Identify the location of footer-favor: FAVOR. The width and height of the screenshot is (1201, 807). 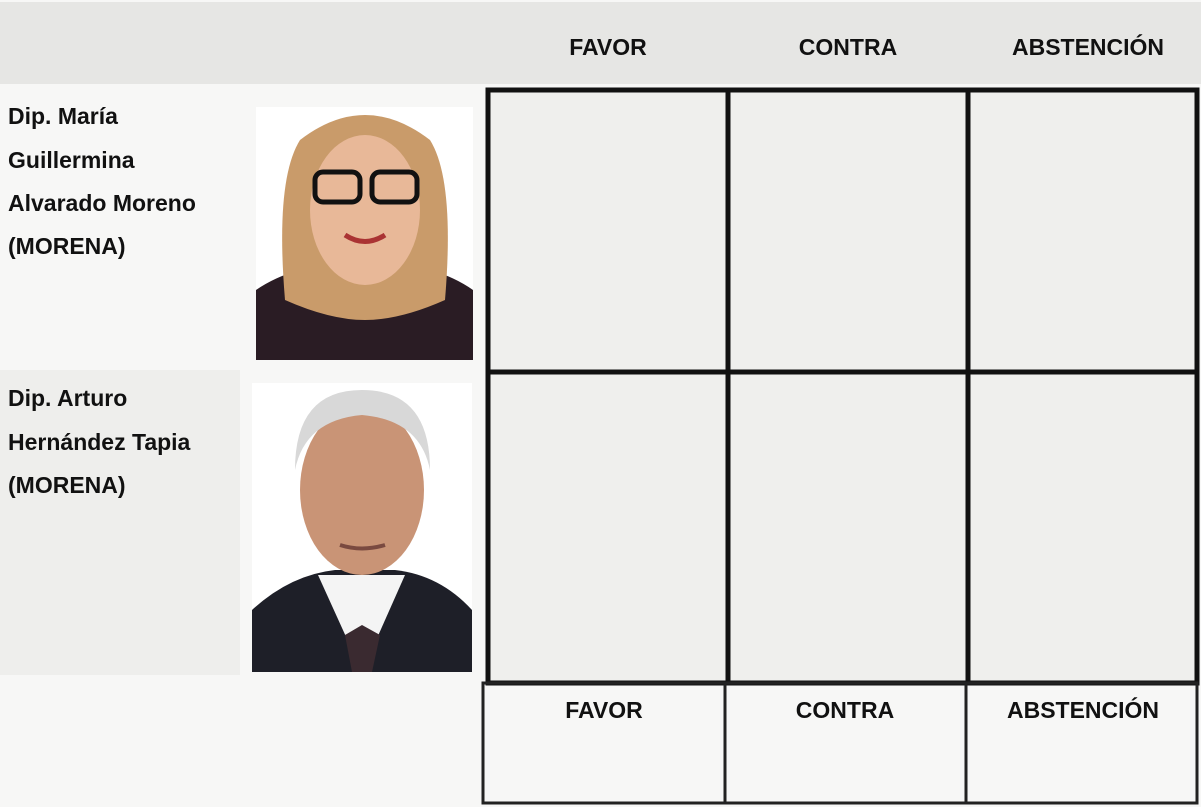
(604, 710).